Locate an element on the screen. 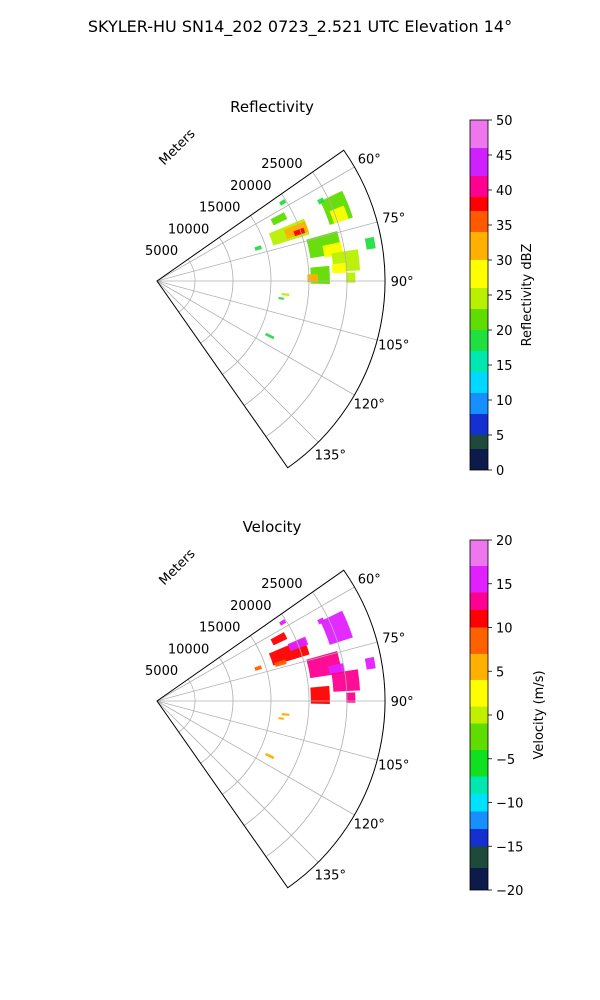  colorbar-tick-label: 25 is located at coordinates (504, 296).